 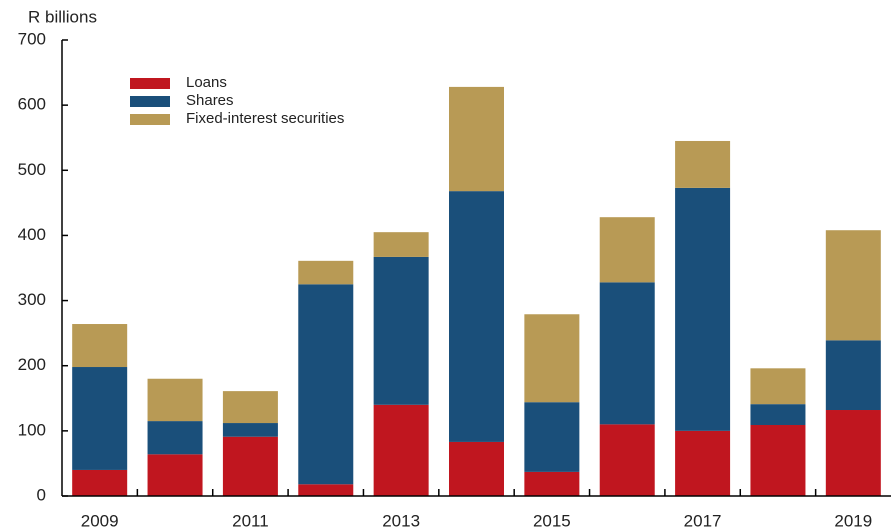 What do you see at coordinates (401, 520) in the screenshot?
I see `x-tick-label: 2013` at bounding box center [401, 520].